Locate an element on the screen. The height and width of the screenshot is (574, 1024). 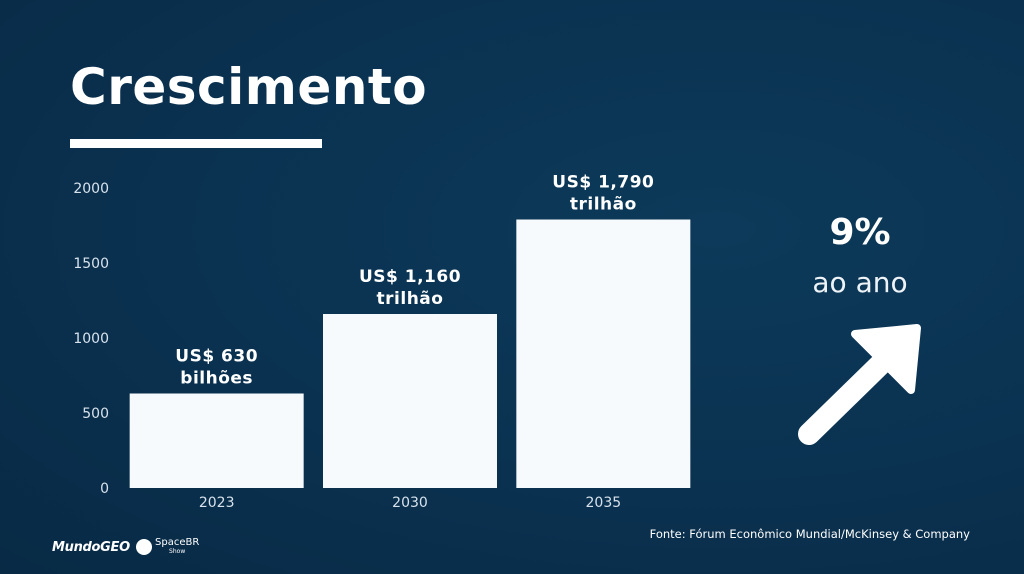
growth-rate: 9% is located at coordinates (860, 232).